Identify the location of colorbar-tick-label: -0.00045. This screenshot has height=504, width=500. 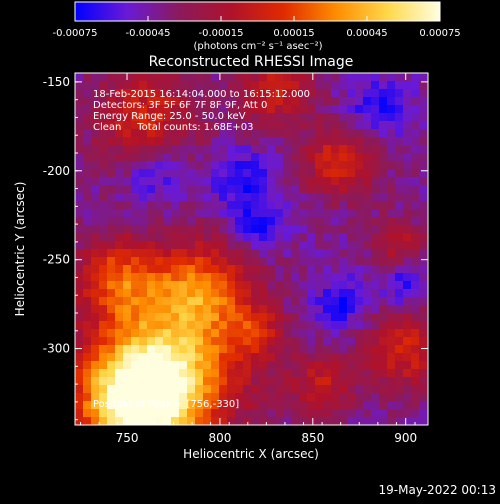
(148, 33).